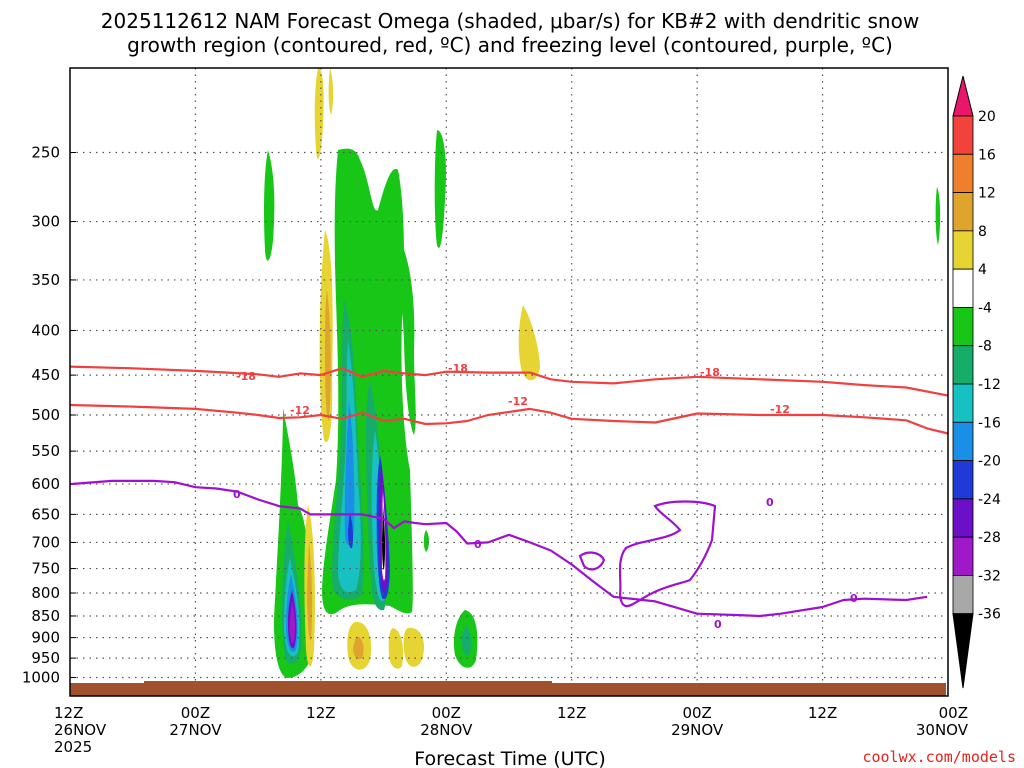 This screenshot has height=768, width=1024. Describe the element at coordinates (45, 375) in the screenshot. I see `y-tick-label: 450` at that location.